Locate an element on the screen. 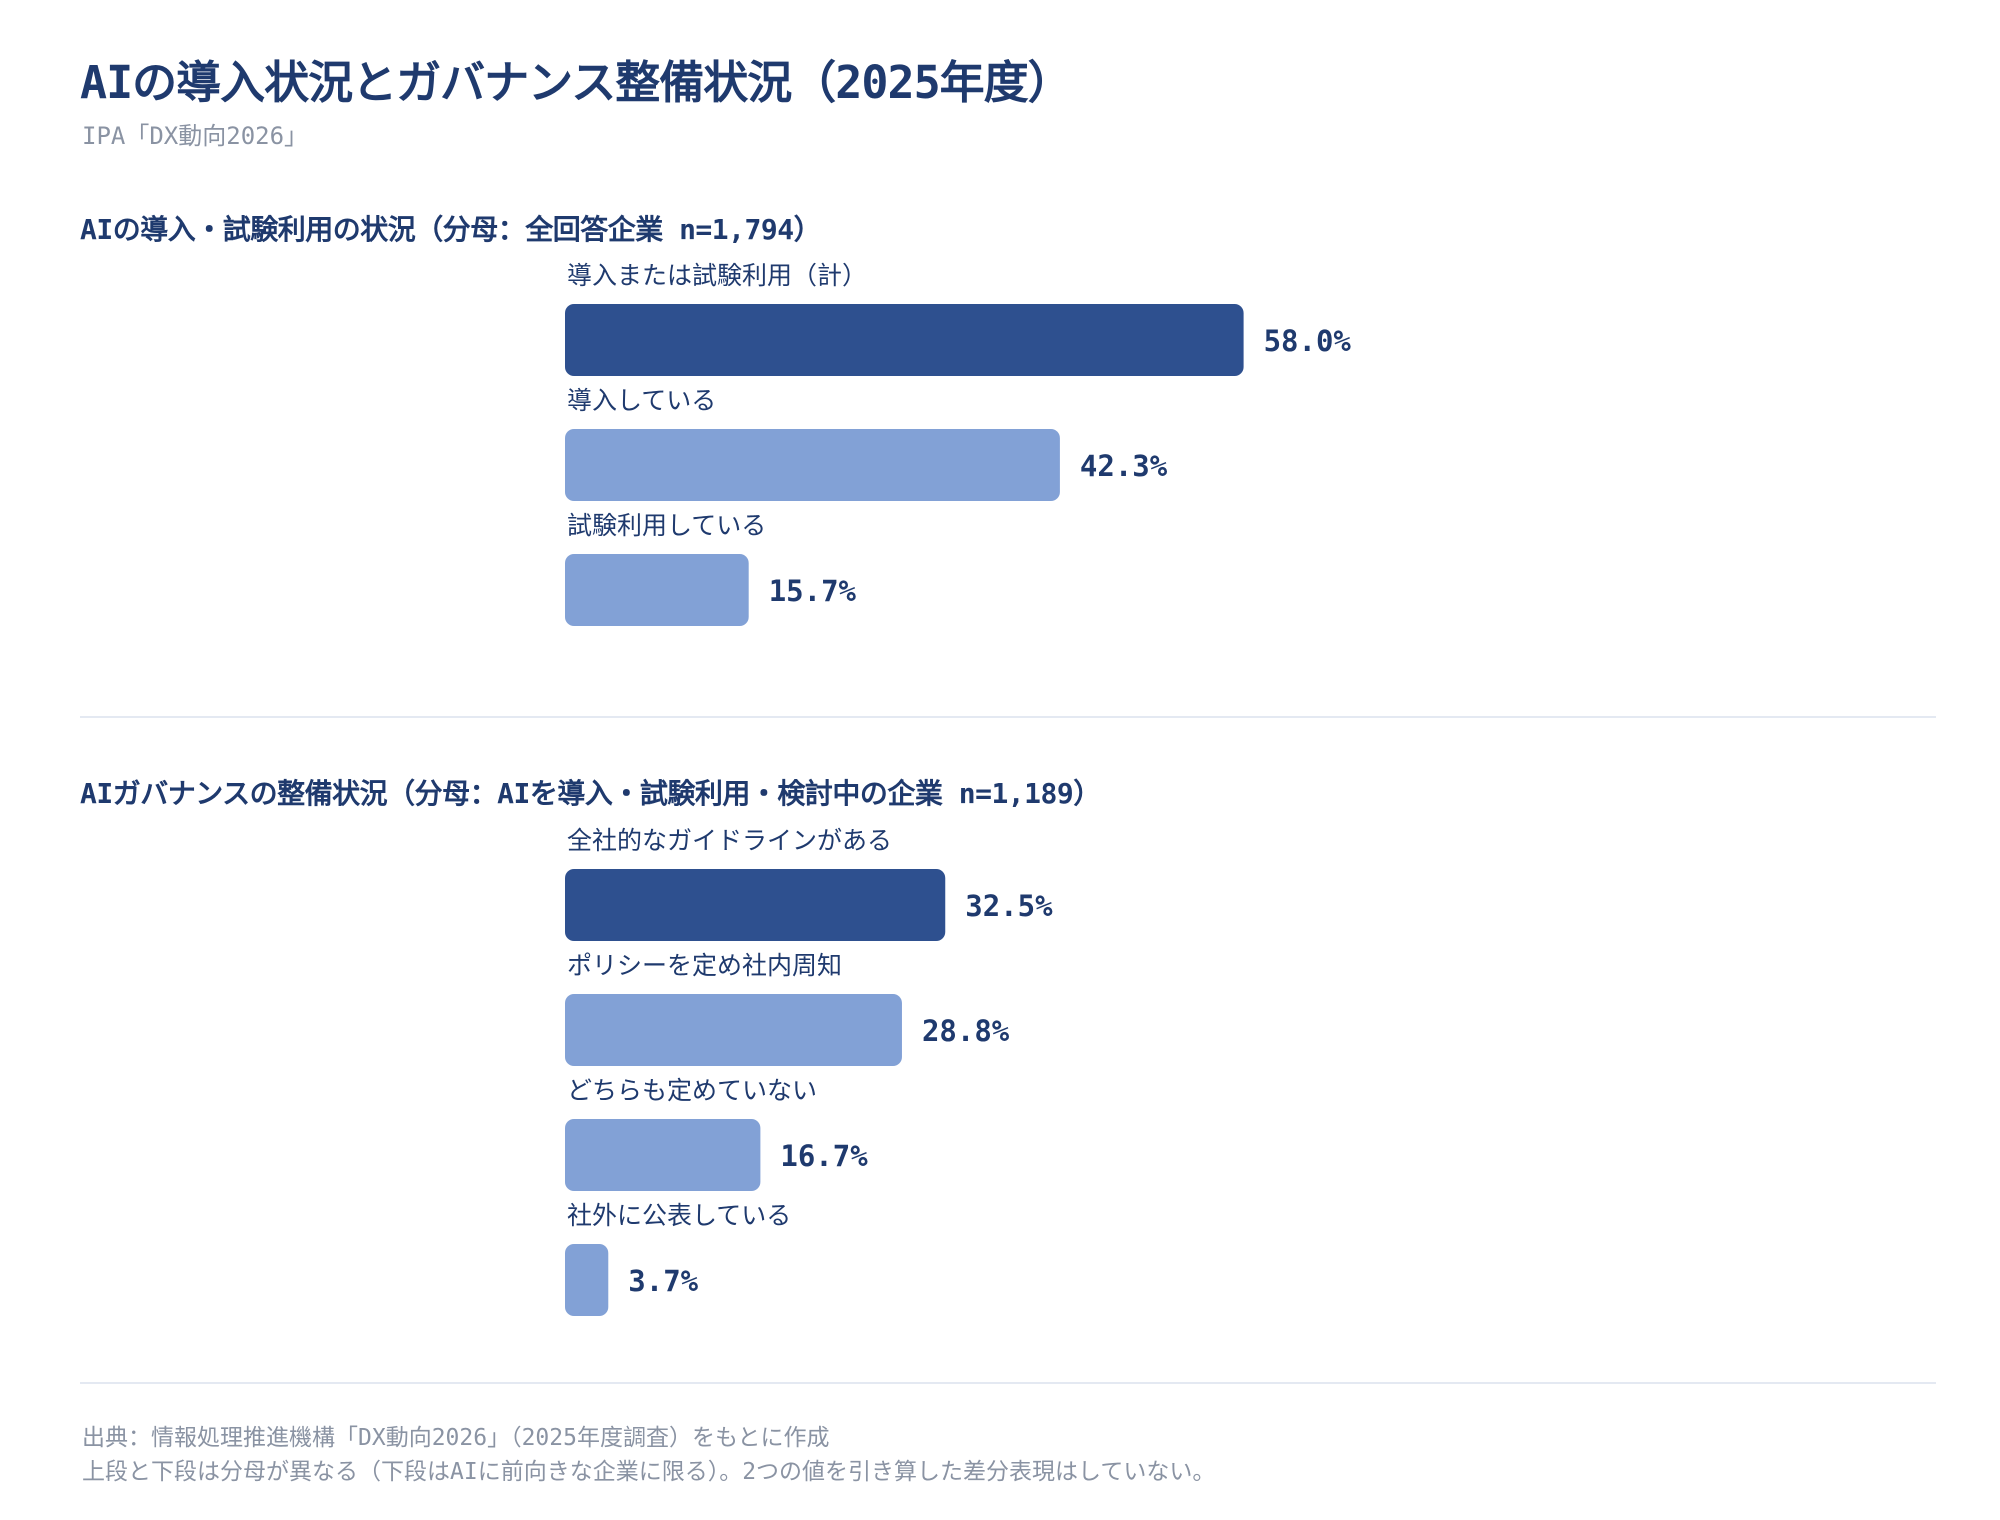 The image size is (2000, 1520). footer-divider is located at coordinates (1008, 1383).